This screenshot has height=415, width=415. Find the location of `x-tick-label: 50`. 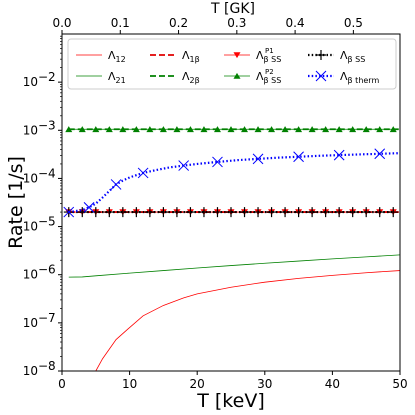

x-tick-label: 50 is located at coordinates (399, 384).